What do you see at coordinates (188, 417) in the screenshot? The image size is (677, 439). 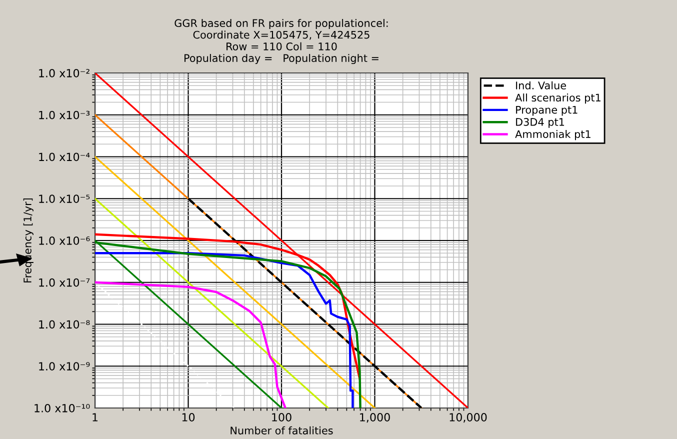 I see `x-tick-label: 10` at bounding box center [188, 417].